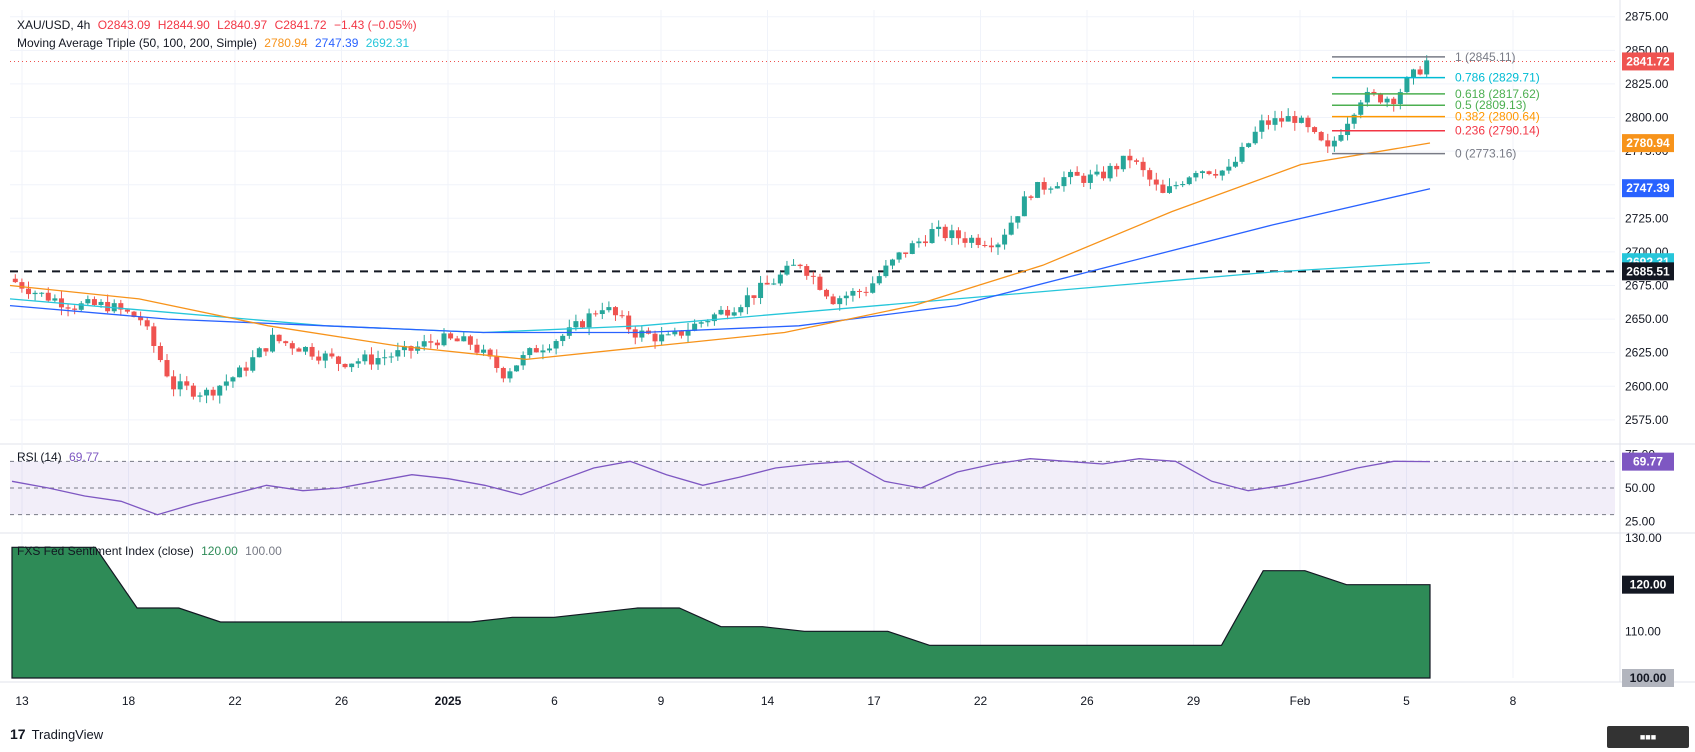 This screenshot has height=752, width=1695. What do you see at coordinates (1640, 521) in the screenshot?
I see `rsi-y-tick: 25.00` at bounding box center [1640, 521].